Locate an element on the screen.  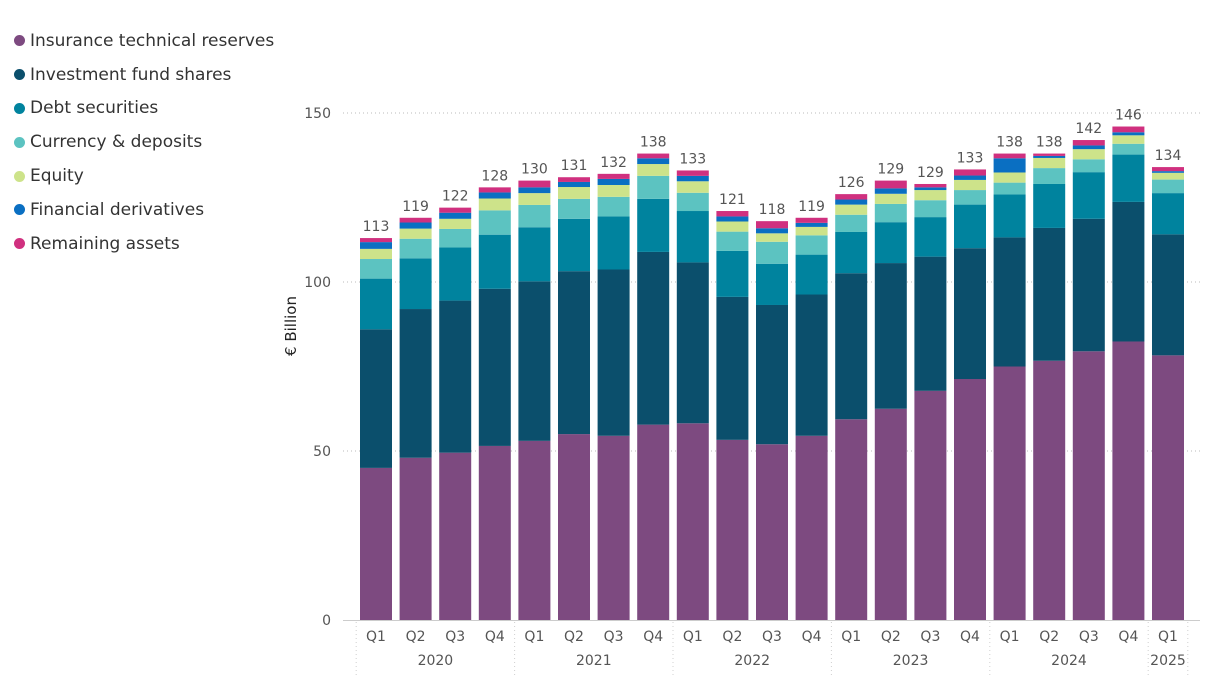
legend-item-financial-derivatives: Financial derivatives is located at coordinates (144, 210).